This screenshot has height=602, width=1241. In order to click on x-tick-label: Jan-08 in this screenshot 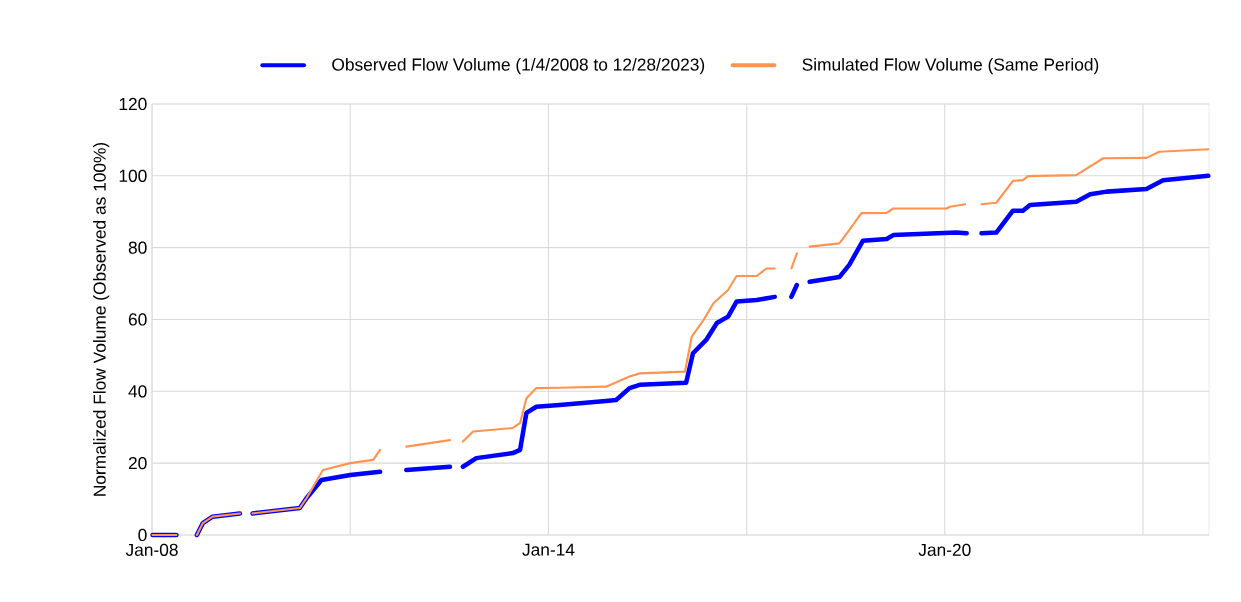, I will do `click(151, 549)`.